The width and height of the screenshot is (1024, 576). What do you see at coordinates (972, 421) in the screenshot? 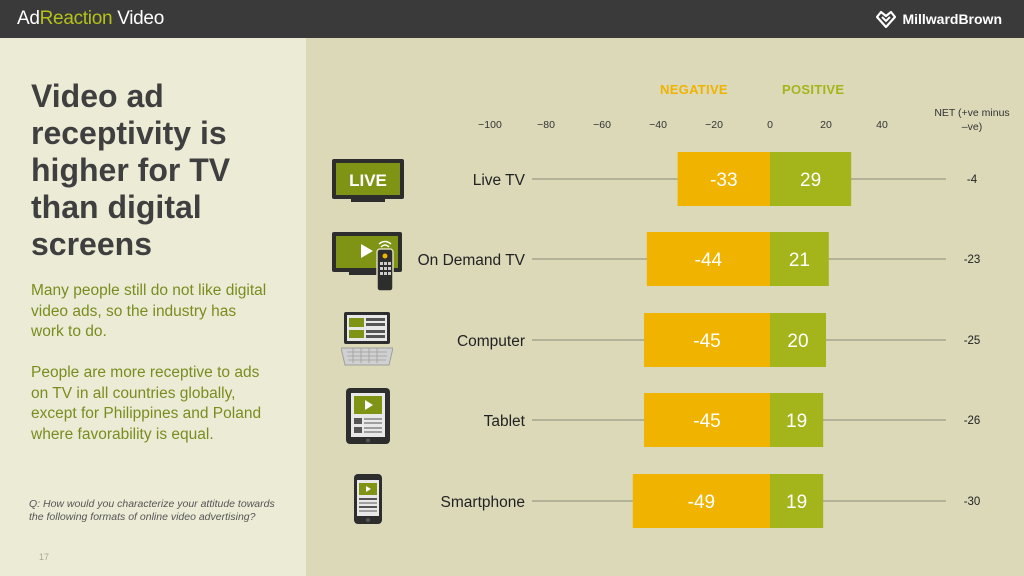
I see `net-value: -26` at bounding box center [972, 421].